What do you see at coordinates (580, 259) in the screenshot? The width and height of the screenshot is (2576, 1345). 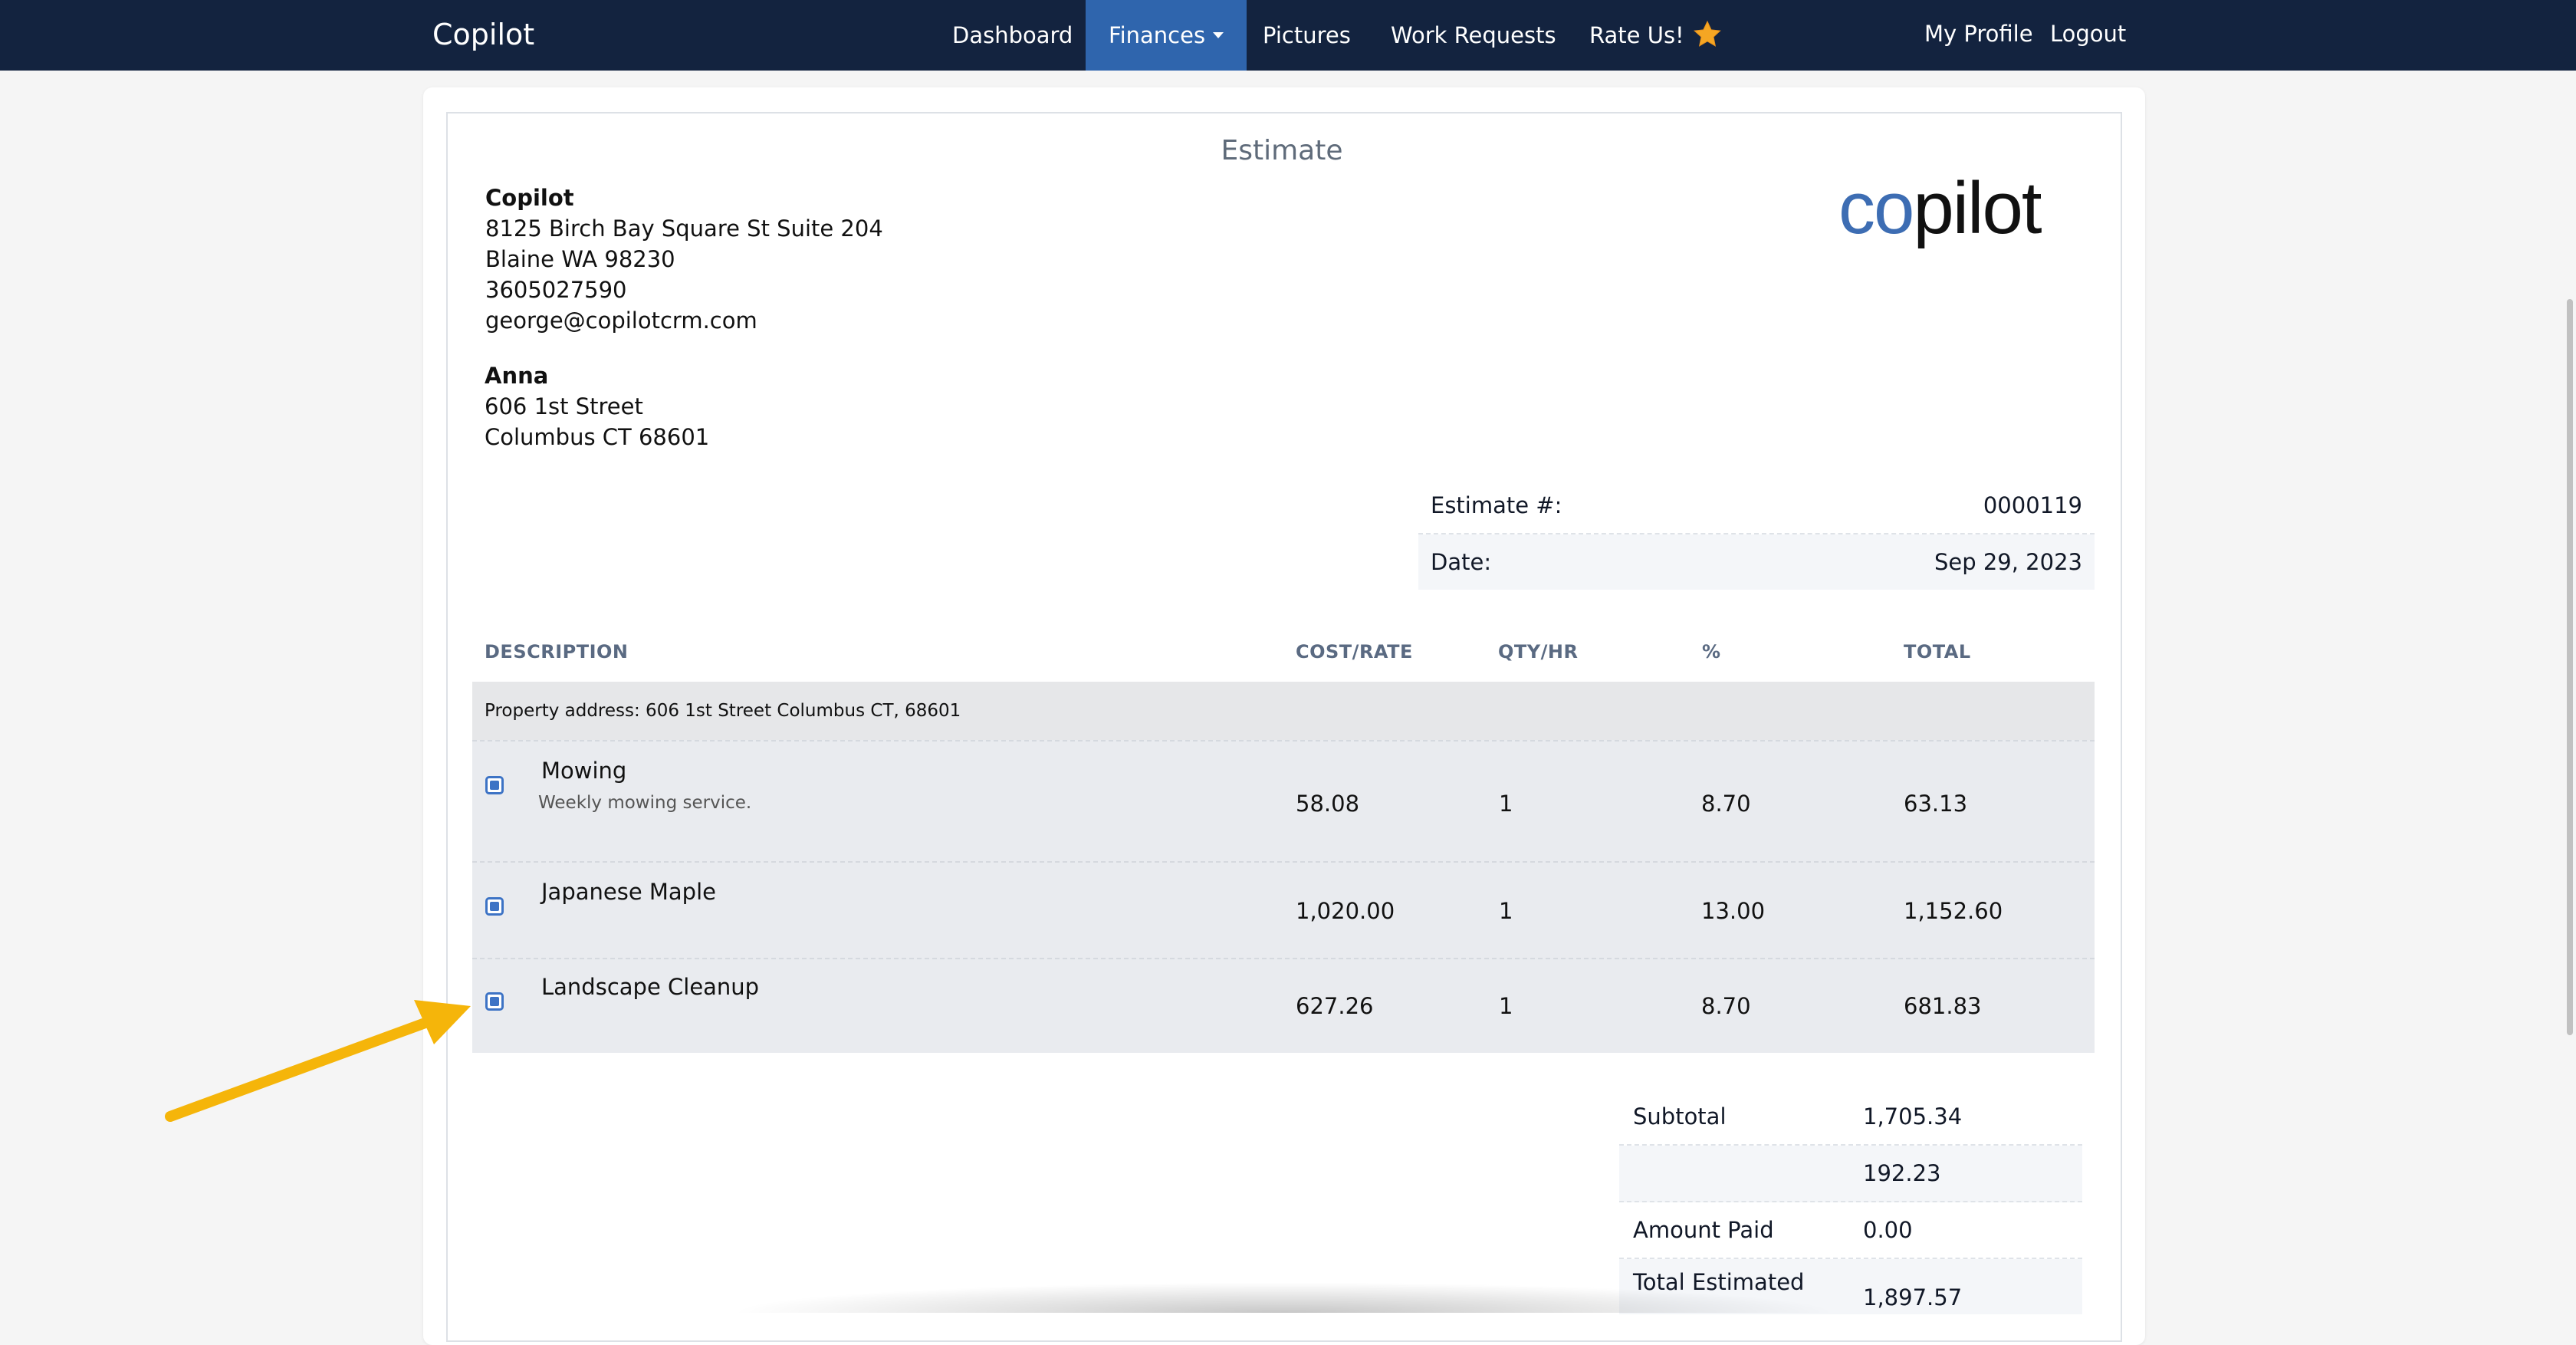 I see `company-address-line2: Blaine WA 98230` at bounding box center [580, 259].